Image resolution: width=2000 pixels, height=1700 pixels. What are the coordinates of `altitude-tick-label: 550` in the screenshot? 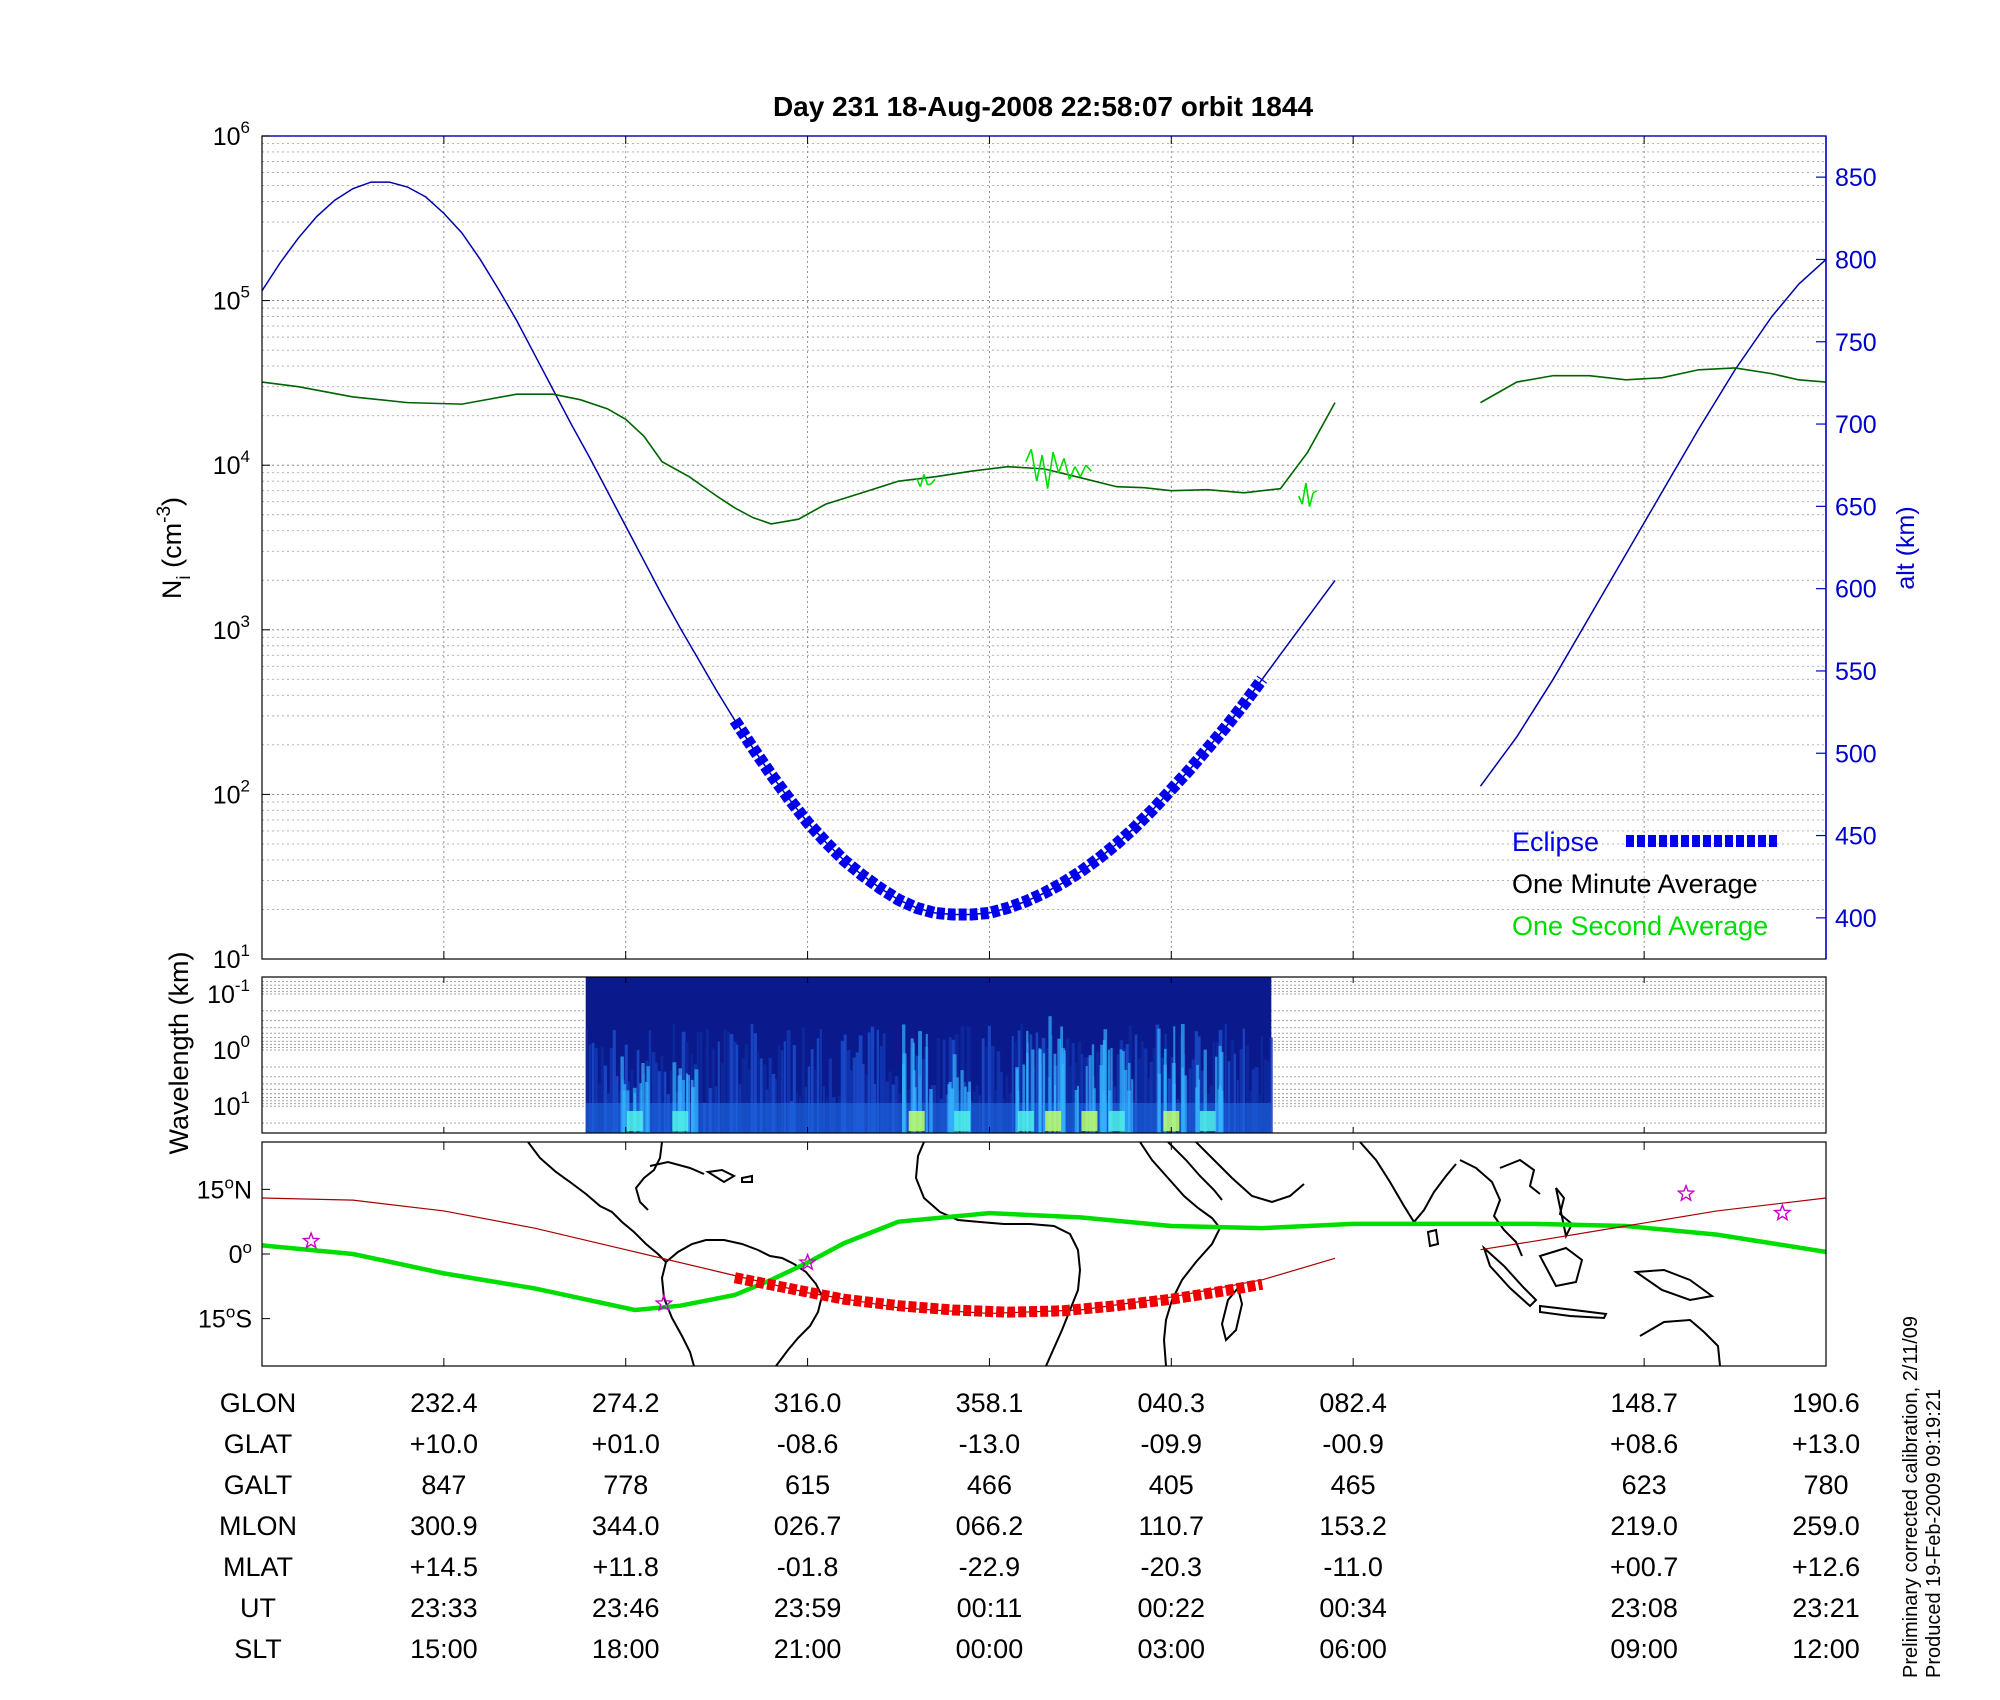 It's located at (1856, 672).